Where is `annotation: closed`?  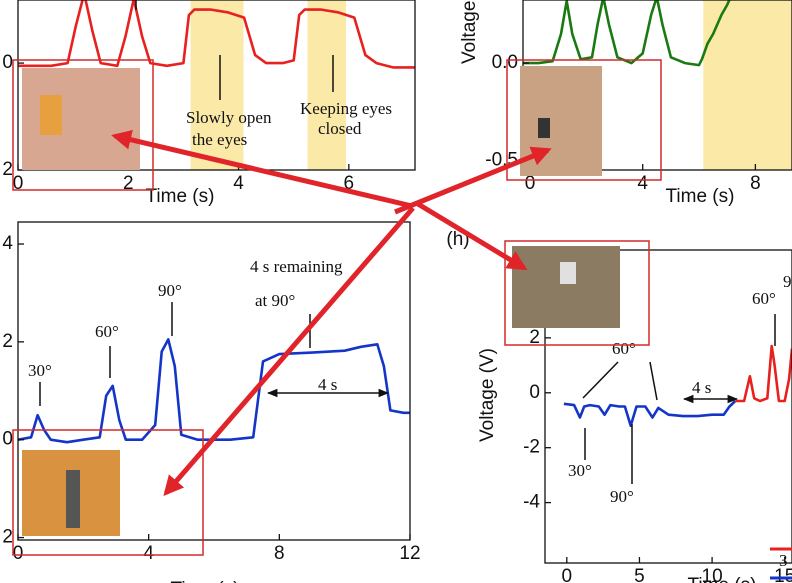
annotation: closed is located at coordinates (340, 128).